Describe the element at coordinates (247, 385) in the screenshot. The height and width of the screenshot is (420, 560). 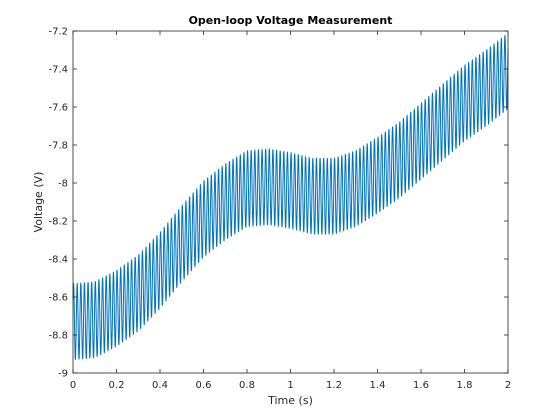
I see `x-tick-label: 0.8` at that location.